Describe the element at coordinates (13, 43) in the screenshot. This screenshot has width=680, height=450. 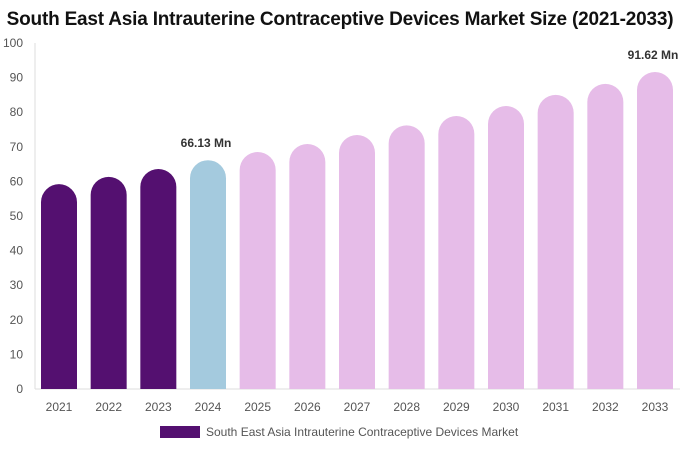
I see `y-tick-label: 100` at that location.